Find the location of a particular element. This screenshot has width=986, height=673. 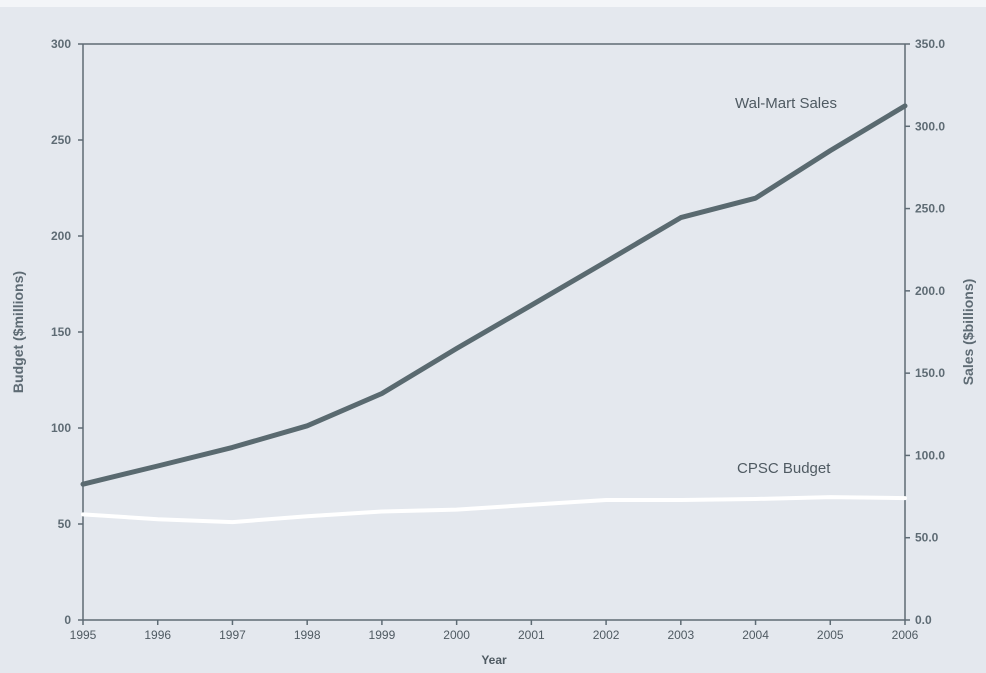

y-left-axis-title: Budget ($millions) is located at coordinates (18, 332).